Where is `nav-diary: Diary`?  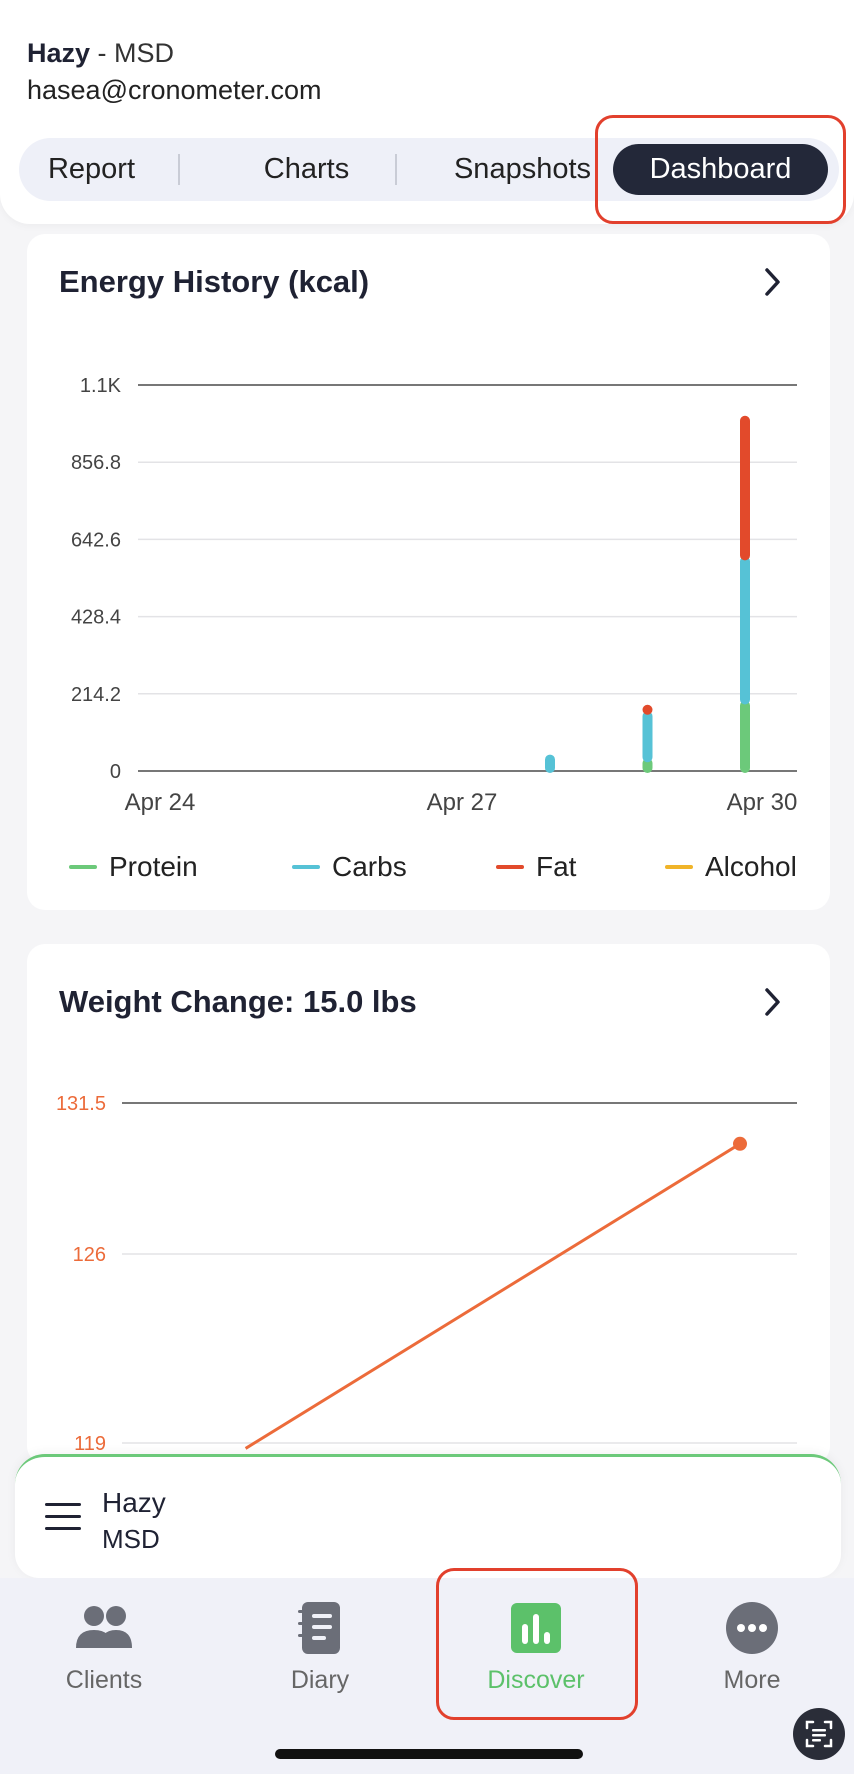
nav-diary: Diary is located at coordinates (320, 1646).